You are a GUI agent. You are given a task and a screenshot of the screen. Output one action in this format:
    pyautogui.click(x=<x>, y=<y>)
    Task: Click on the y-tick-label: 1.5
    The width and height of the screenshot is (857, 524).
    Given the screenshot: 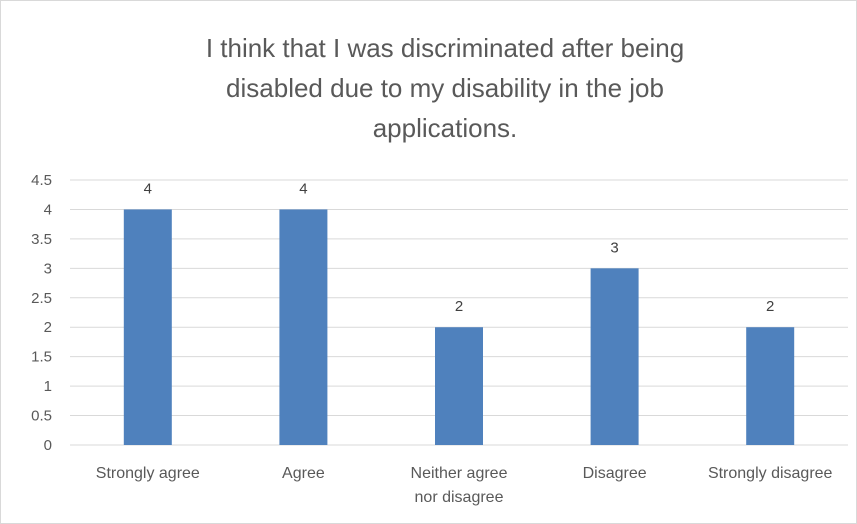 What is the action you would take?
    pyautogui.click(x=41, y=357)
    